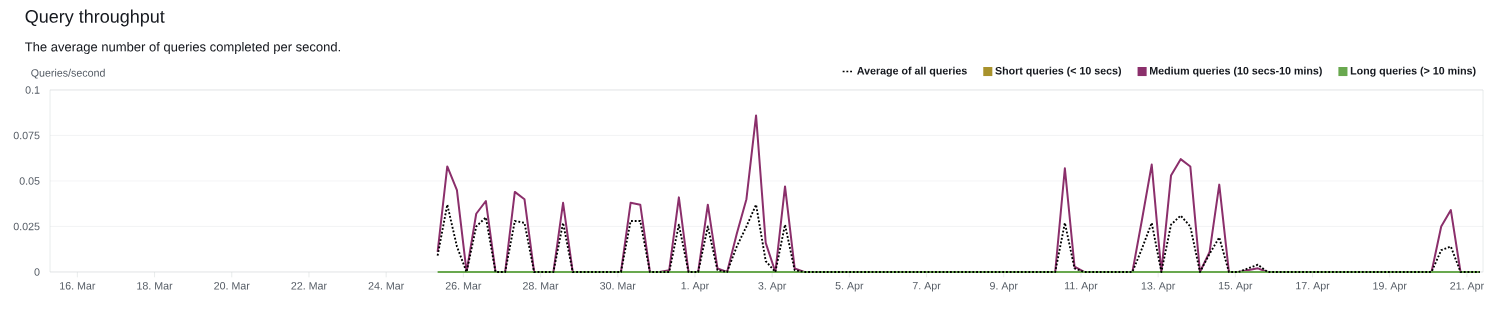 This screenshot has height=309, width=1502. Describe the element at coordinates (1004, 287) in the screenshot. I see `x-tick-label: 9. Apr` at that location.